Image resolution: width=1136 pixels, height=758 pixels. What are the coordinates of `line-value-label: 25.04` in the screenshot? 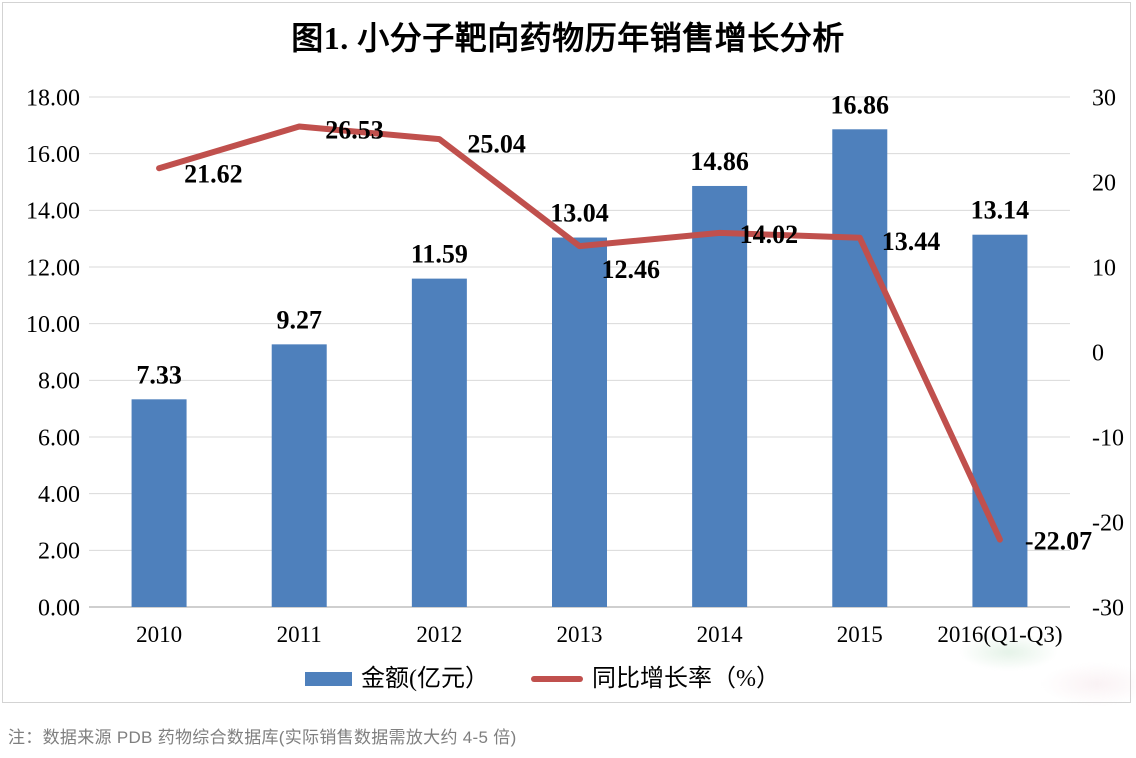 It's located at (496, 143).